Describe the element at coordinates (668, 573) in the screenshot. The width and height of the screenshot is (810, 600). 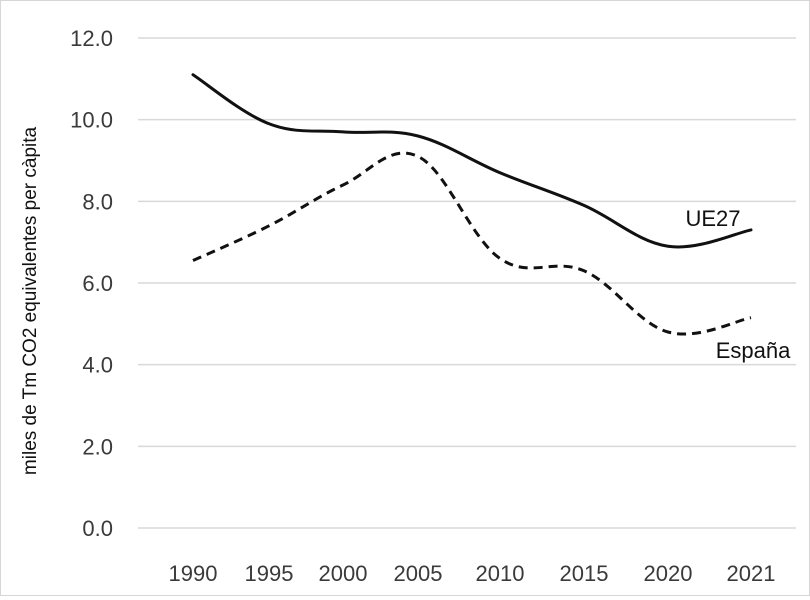
I see `x-tick-label: 2020` at that location.